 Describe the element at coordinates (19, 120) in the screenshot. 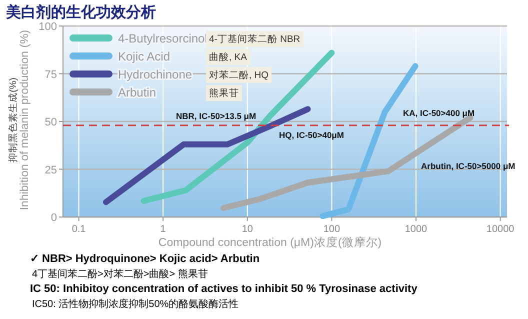

I see `y-axis-title: 抑制黑色素生成(%) Inhibition of melanin production (%)` at that location.